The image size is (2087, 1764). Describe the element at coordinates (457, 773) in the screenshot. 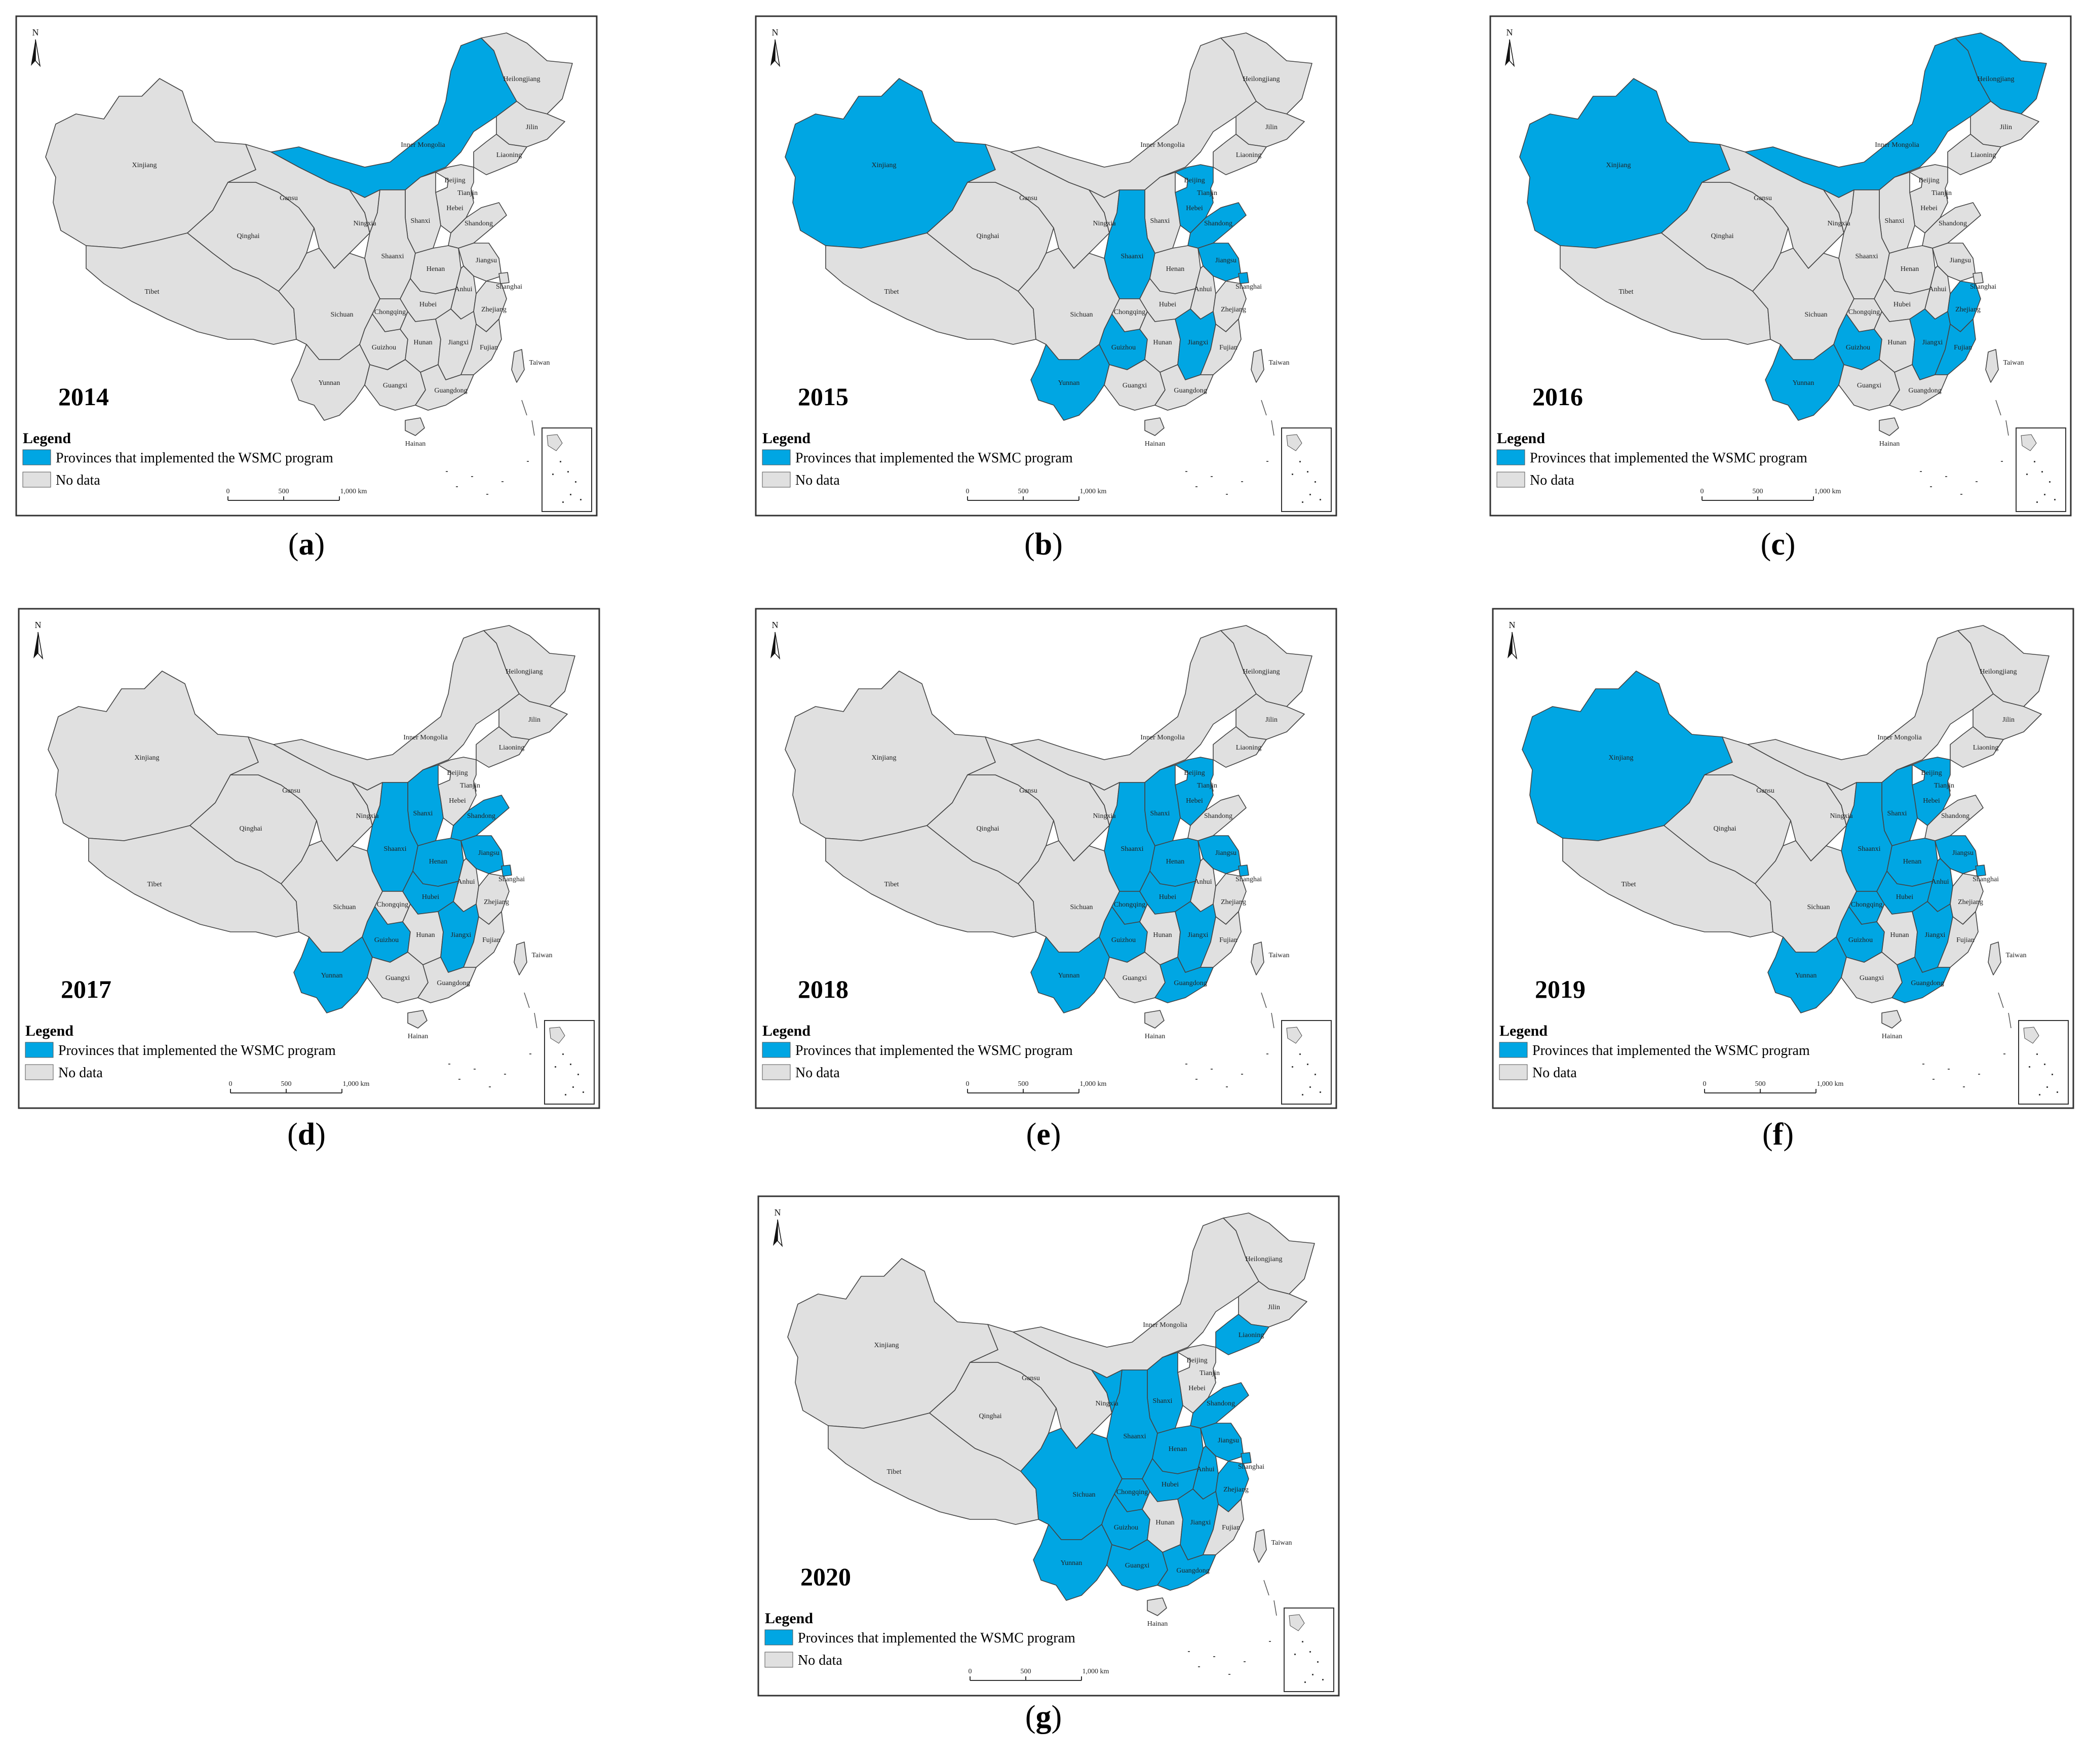

I see `label-beijing: Beijing` at that location.